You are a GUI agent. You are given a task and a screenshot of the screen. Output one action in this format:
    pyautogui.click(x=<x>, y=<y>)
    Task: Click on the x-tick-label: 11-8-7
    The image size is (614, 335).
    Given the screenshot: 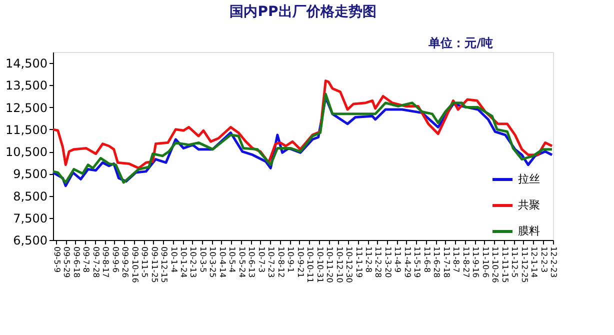 What is the action you would take?
    pyautogui.click(x=456, y=259)
    